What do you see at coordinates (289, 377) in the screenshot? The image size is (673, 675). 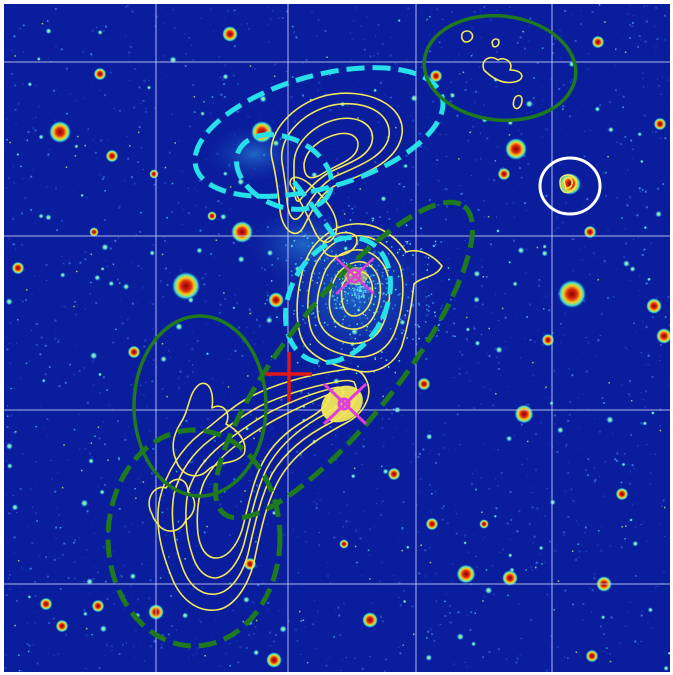 I see `center-cross` at bounding box center [289, 377].